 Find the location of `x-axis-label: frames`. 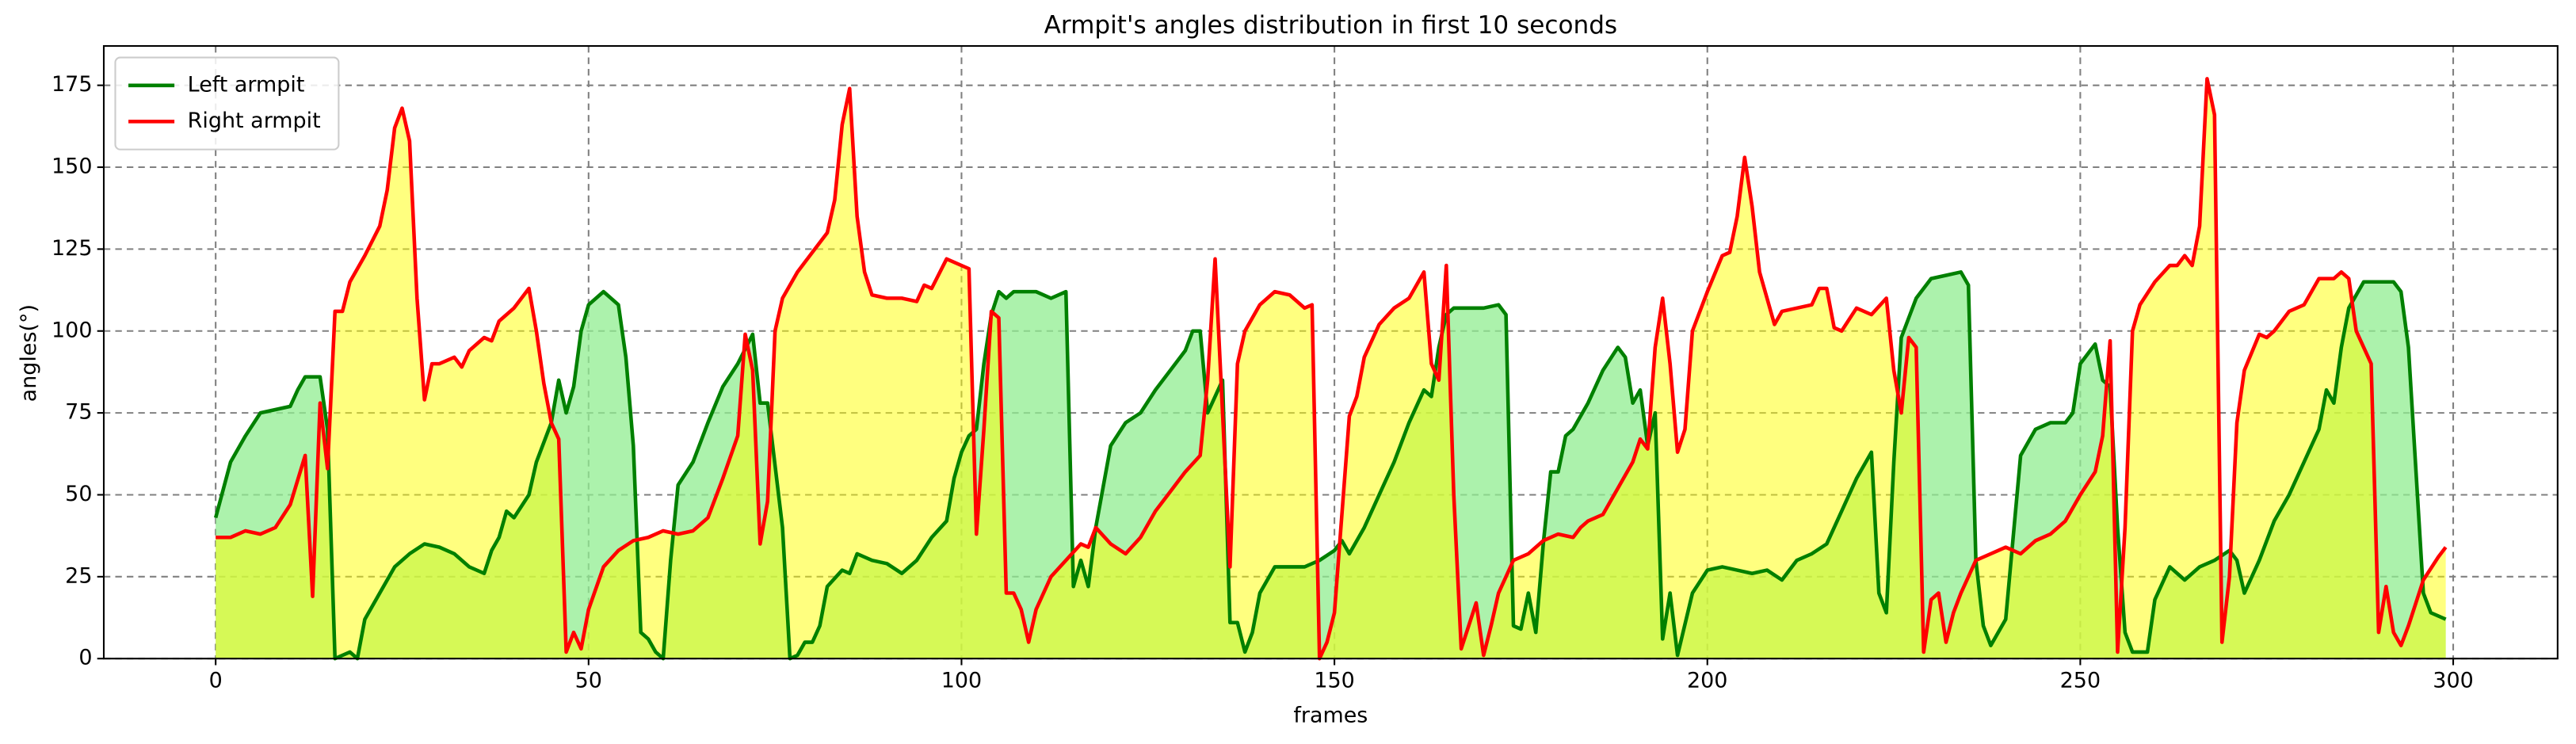

x-axis-label: frames is located at coordinates (1330, 715).